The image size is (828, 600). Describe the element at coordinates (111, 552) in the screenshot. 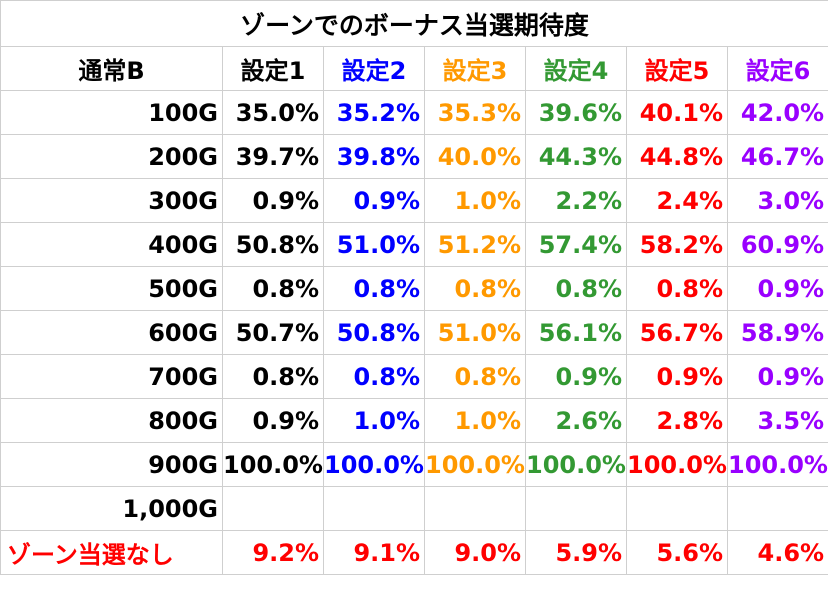

I see `no-zone-label: ゾーン当選なし` at that location.